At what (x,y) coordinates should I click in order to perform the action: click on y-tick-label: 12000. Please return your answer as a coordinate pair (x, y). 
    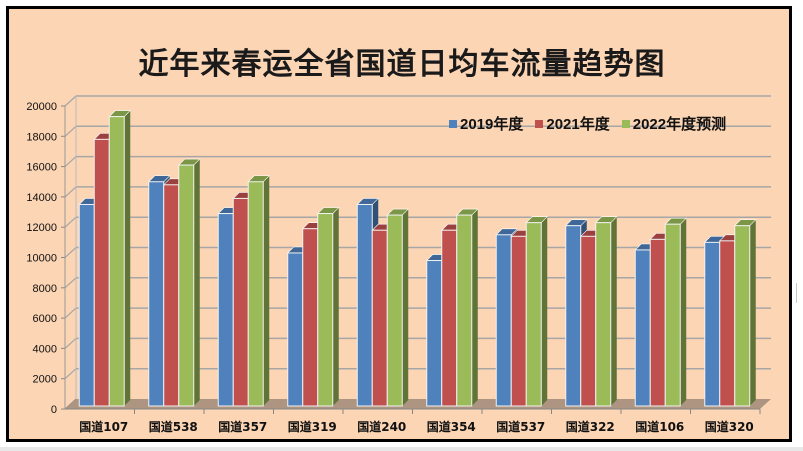
    Looking at the image, I should click on (41, 228).